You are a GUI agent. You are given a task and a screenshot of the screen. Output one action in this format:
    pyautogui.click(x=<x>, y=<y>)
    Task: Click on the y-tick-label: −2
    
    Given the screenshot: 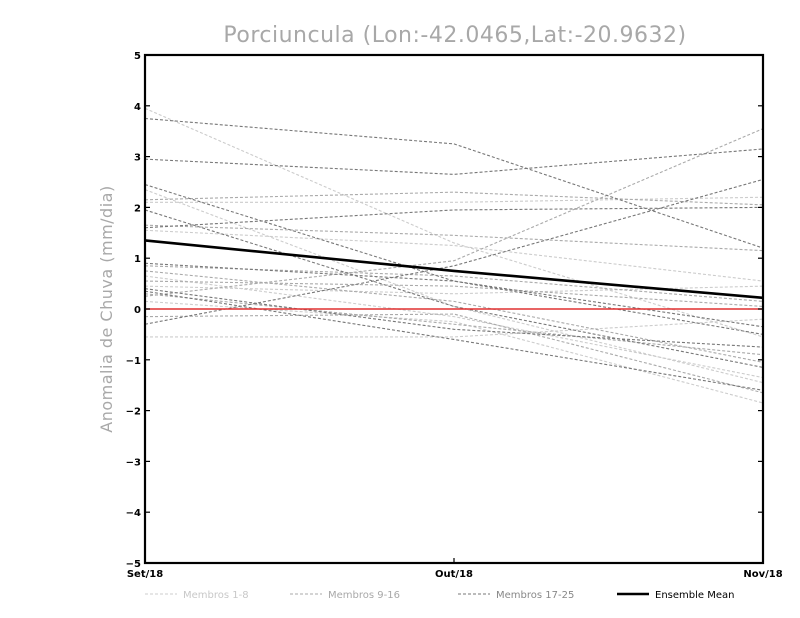 What is the action you would take?
    pyautogui.click(x=133, y=412)
    